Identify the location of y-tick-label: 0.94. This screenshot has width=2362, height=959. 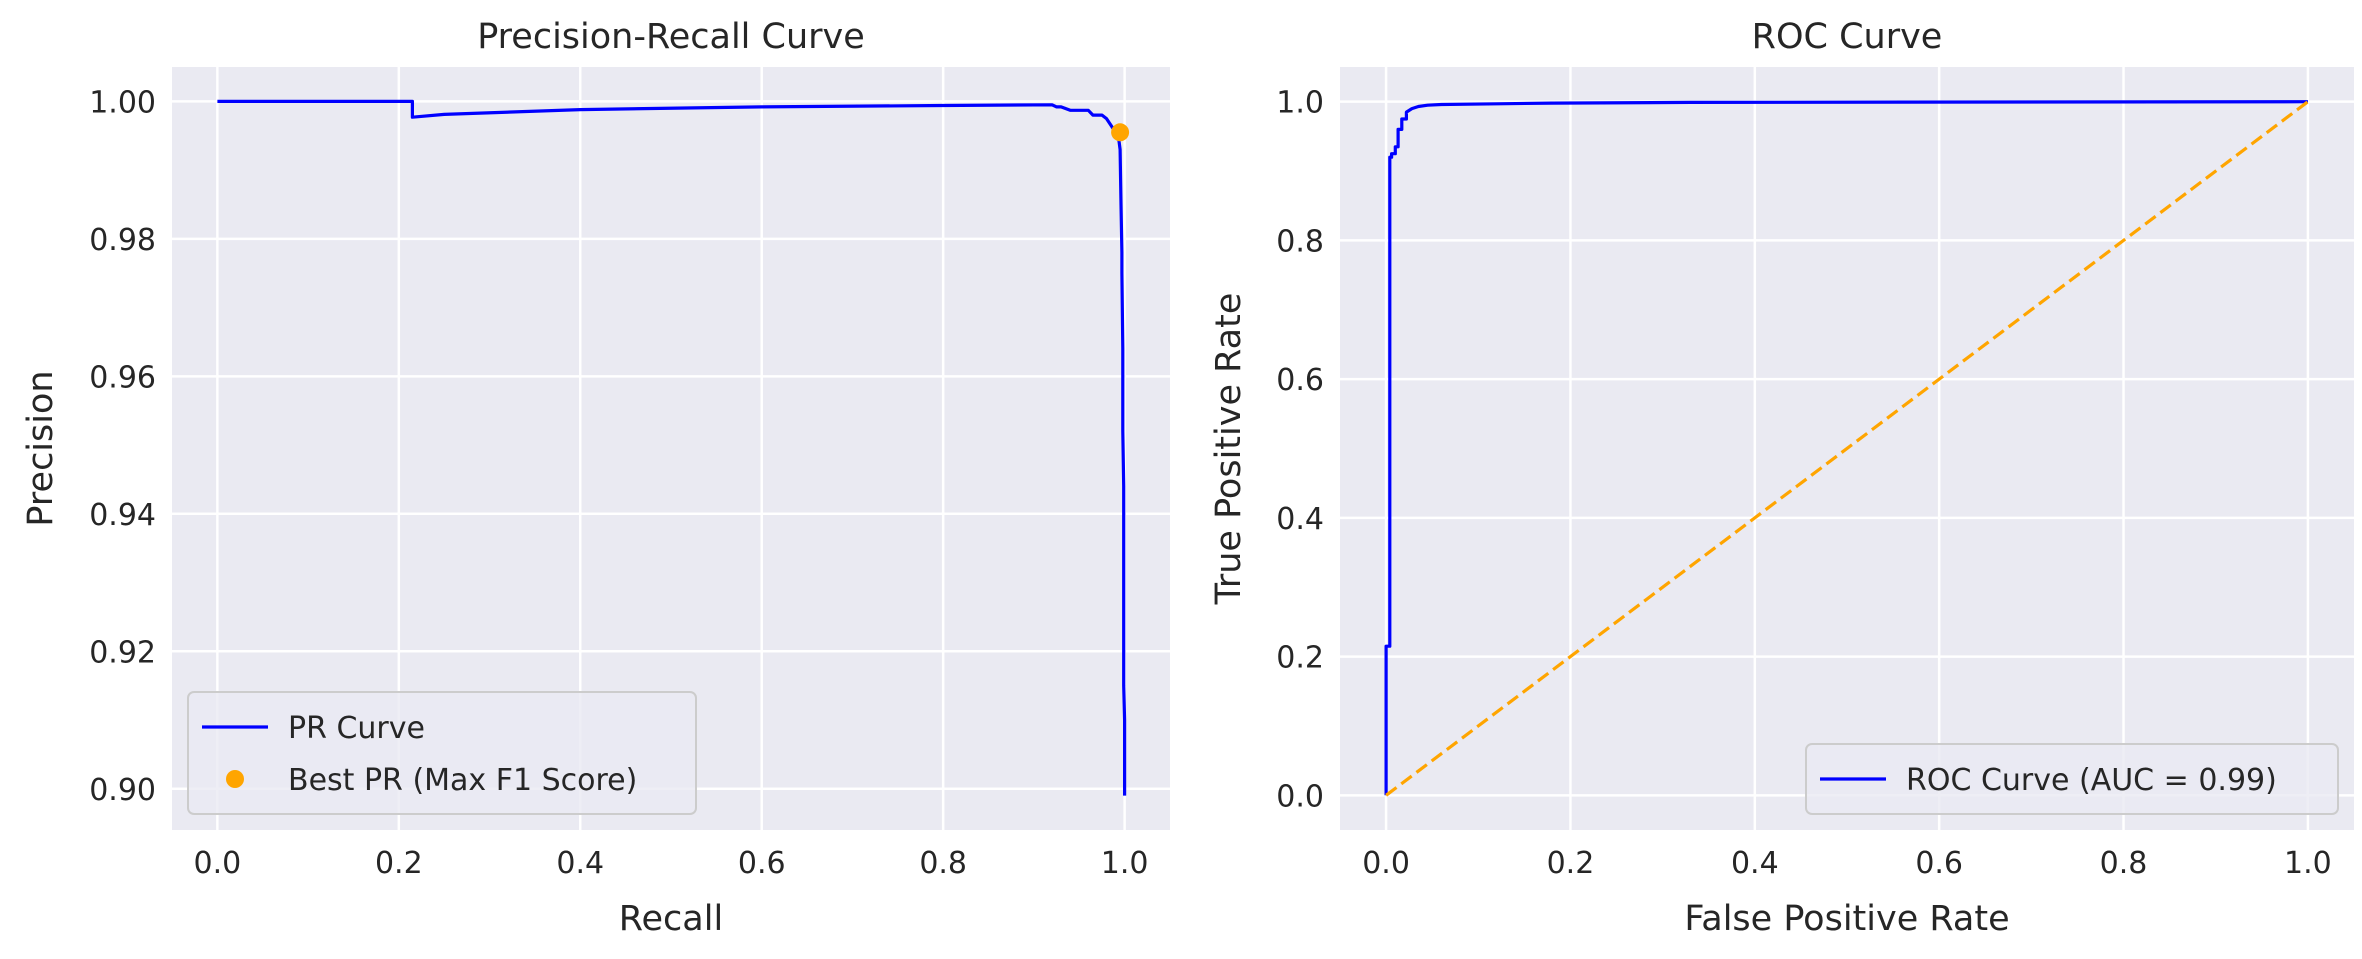
(122, 515).